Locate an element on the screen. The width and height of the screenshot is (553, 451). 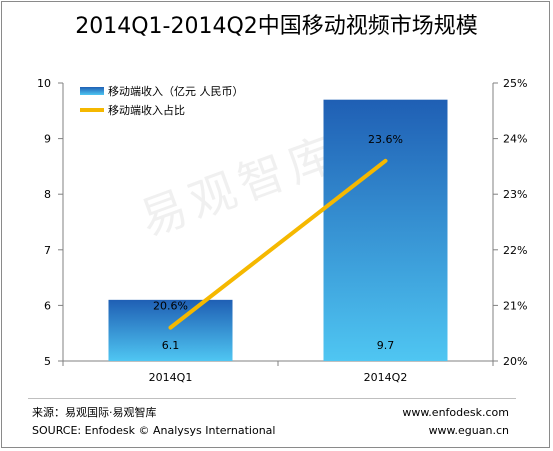
footer-divider is located at coordinates (272, 398).